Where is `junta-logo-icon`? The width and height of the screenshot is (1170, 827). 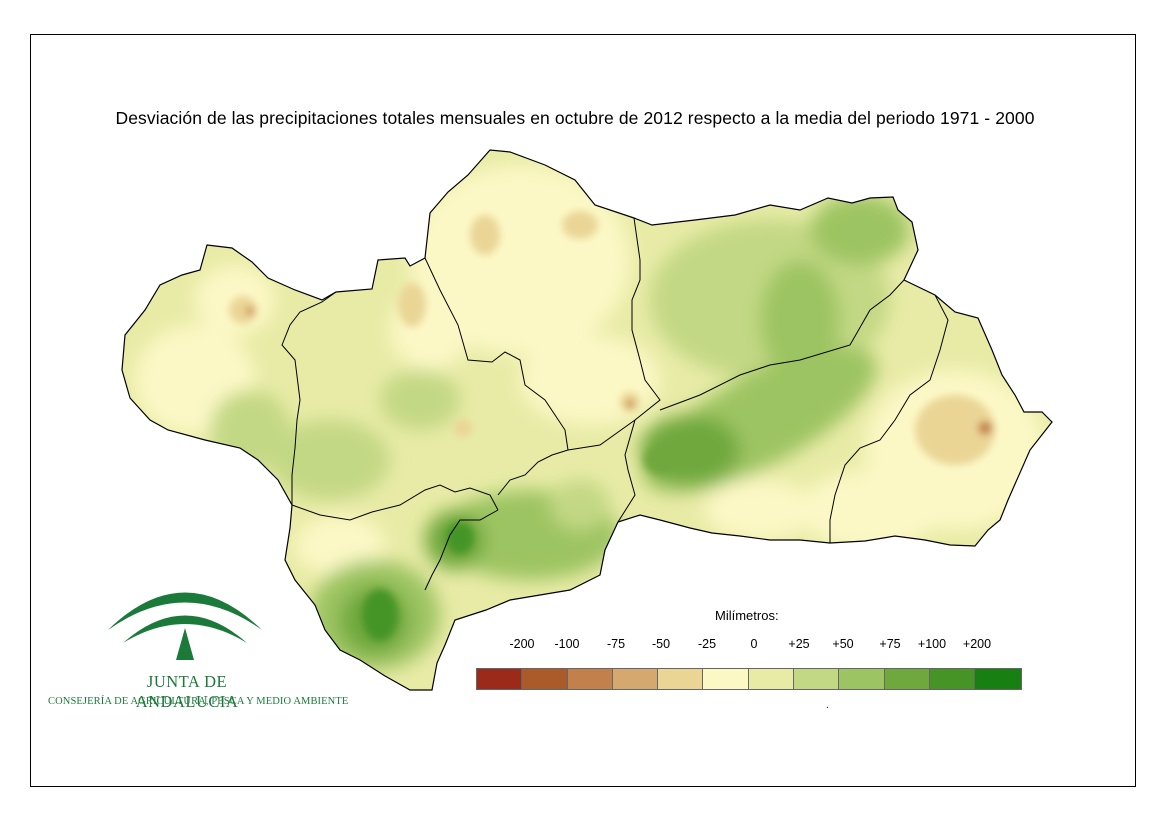 junta-logo-icon is located at coordinates (185, 626).